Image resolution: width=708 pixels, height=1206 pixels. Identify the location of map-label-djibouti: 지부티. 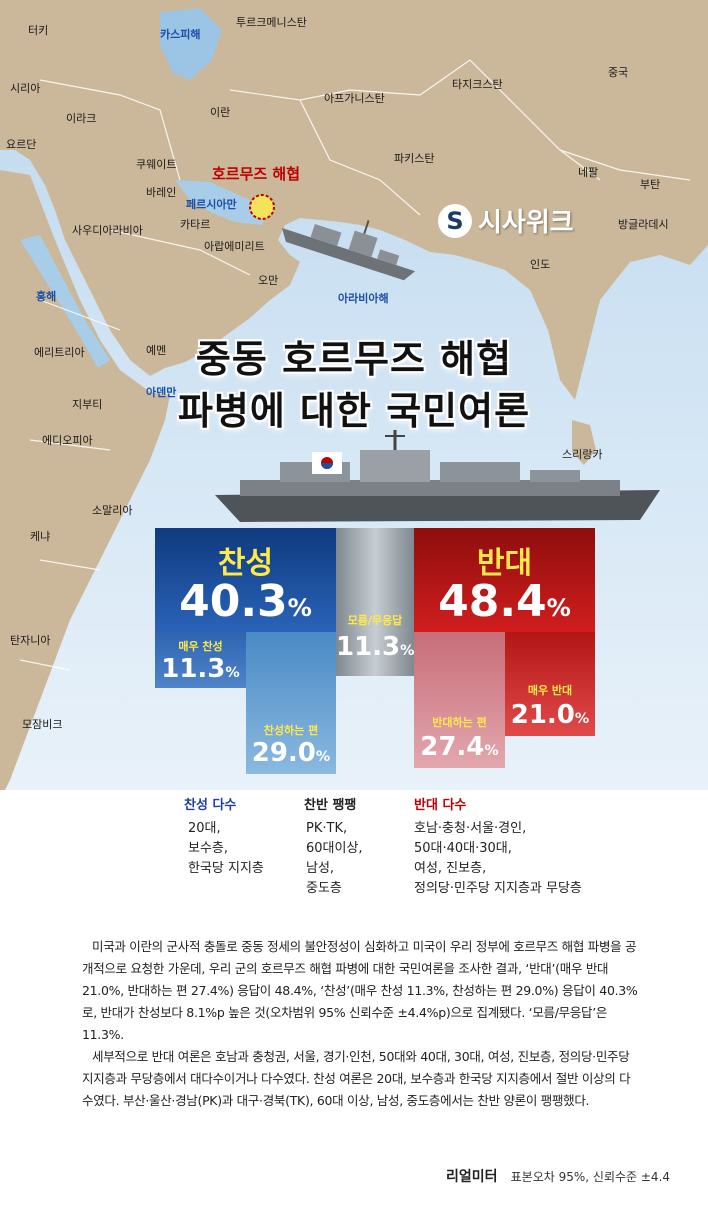
(87, 404).